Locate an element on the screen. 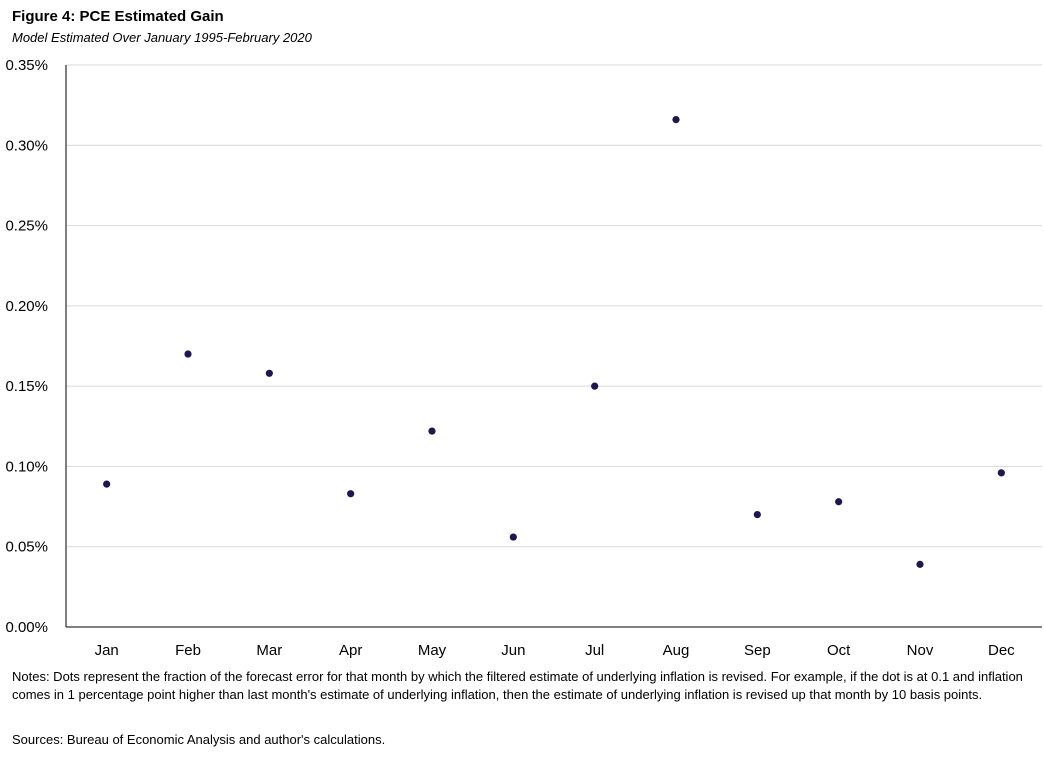 The height and width of the screenshot is (758, 1044). x-tick-label: Jul is located at coordinates (594, 650).